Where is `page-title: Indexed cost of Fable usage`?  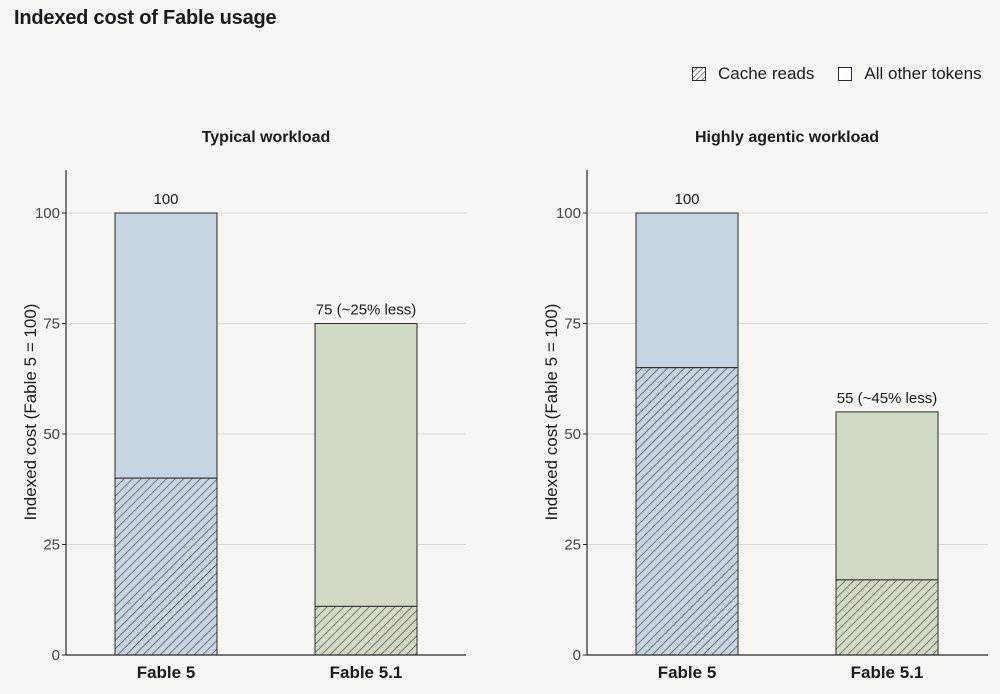 page-title: Indexed cost of Fable usage is located at coordinates (145, 18).